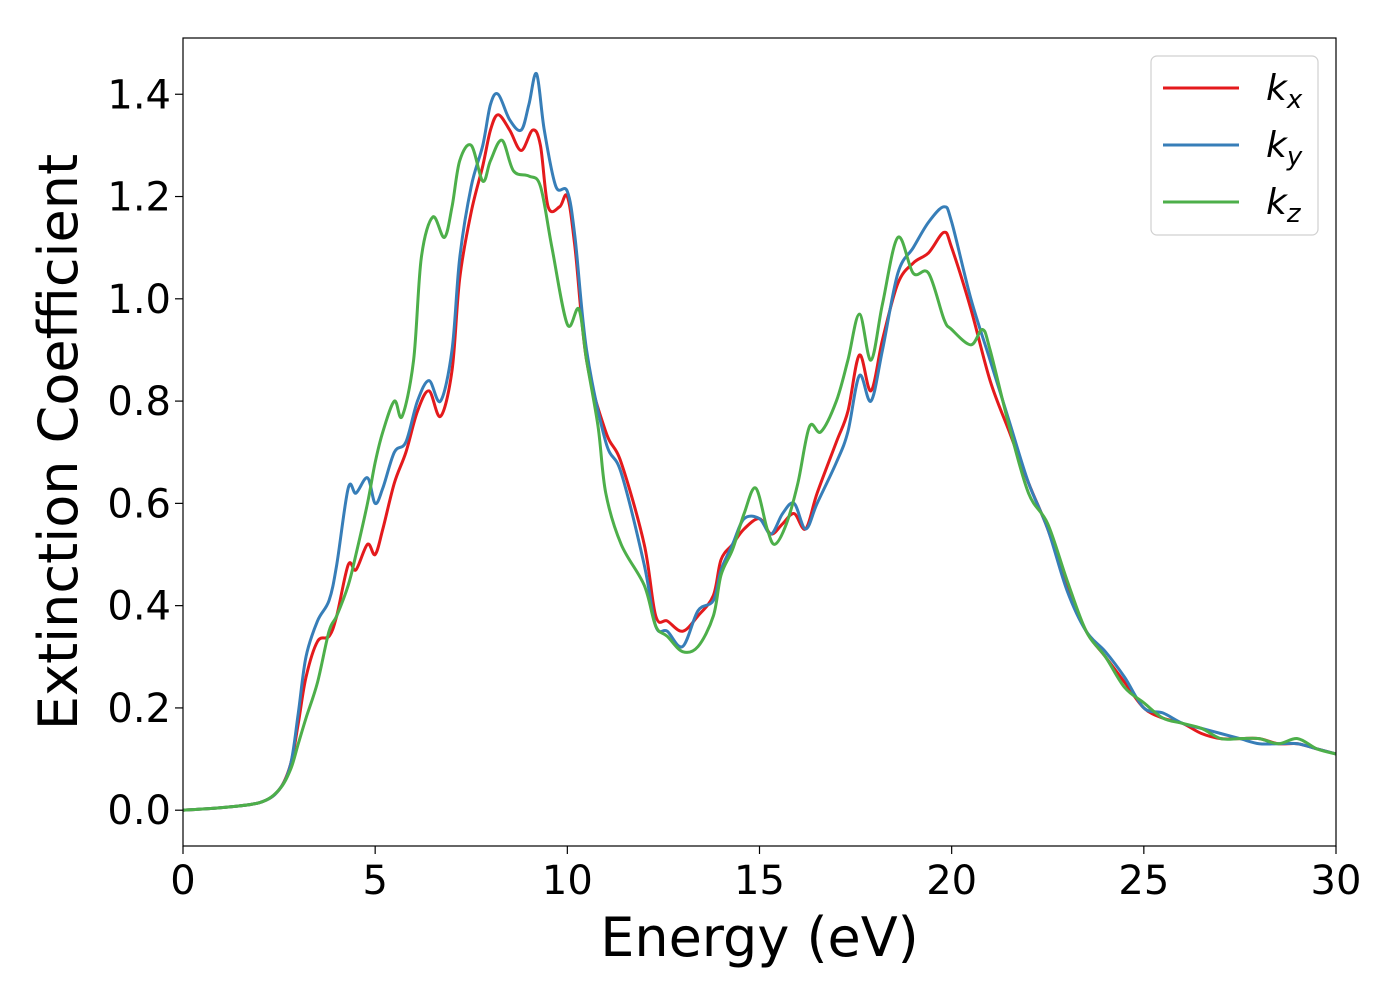 This screenshot has width=1400, height=1000. I want to click on x-axis-ticks: 0 5 10 15 20 25 30, so click(765, 875).